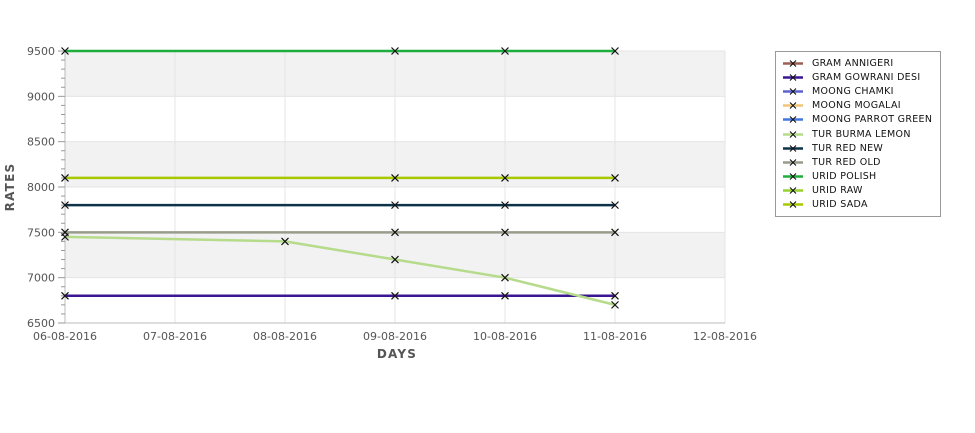 The image size is (975, 433). What do you see at coordinates (65, 336) in the screenshot?
I see `x-tick-label: 06-08-2016` at bounding box center [65, 336].